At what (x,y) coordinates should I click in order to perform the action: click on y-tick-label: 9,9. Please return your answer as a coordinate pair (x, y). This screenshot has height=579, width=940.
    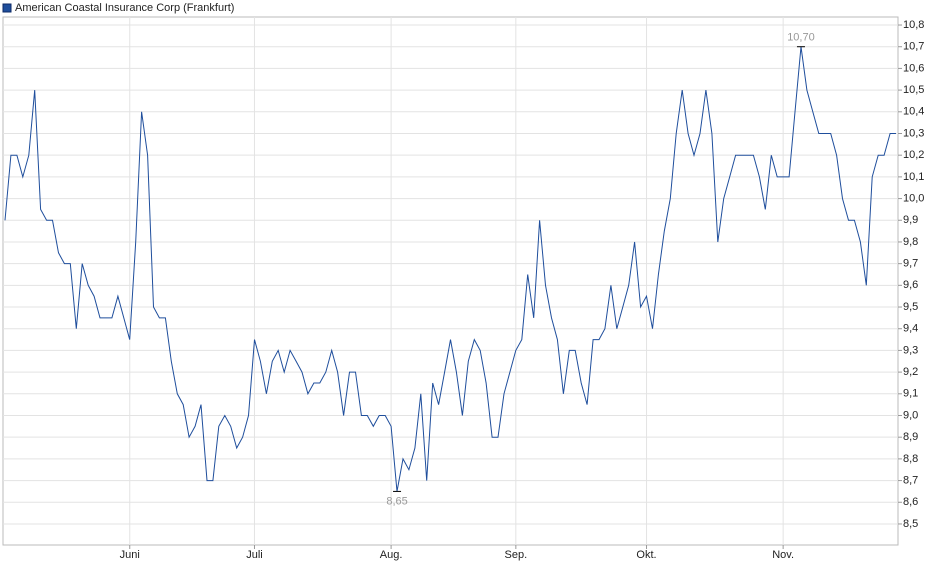
    Looking at the image, I should click on (910, 220).